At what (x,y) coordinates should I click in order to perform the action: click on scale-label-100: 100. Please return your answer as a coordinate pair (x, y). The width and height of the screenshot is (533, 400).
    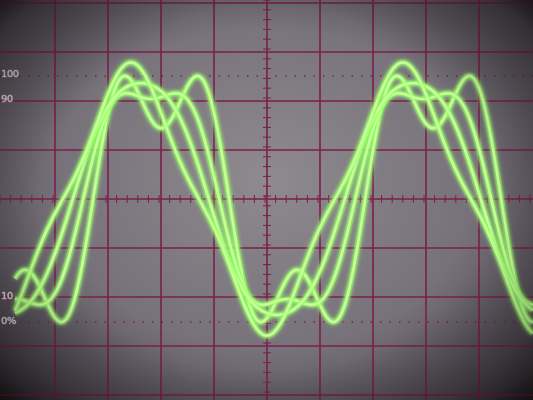
    Looking at the image, I should click on (10, 74).